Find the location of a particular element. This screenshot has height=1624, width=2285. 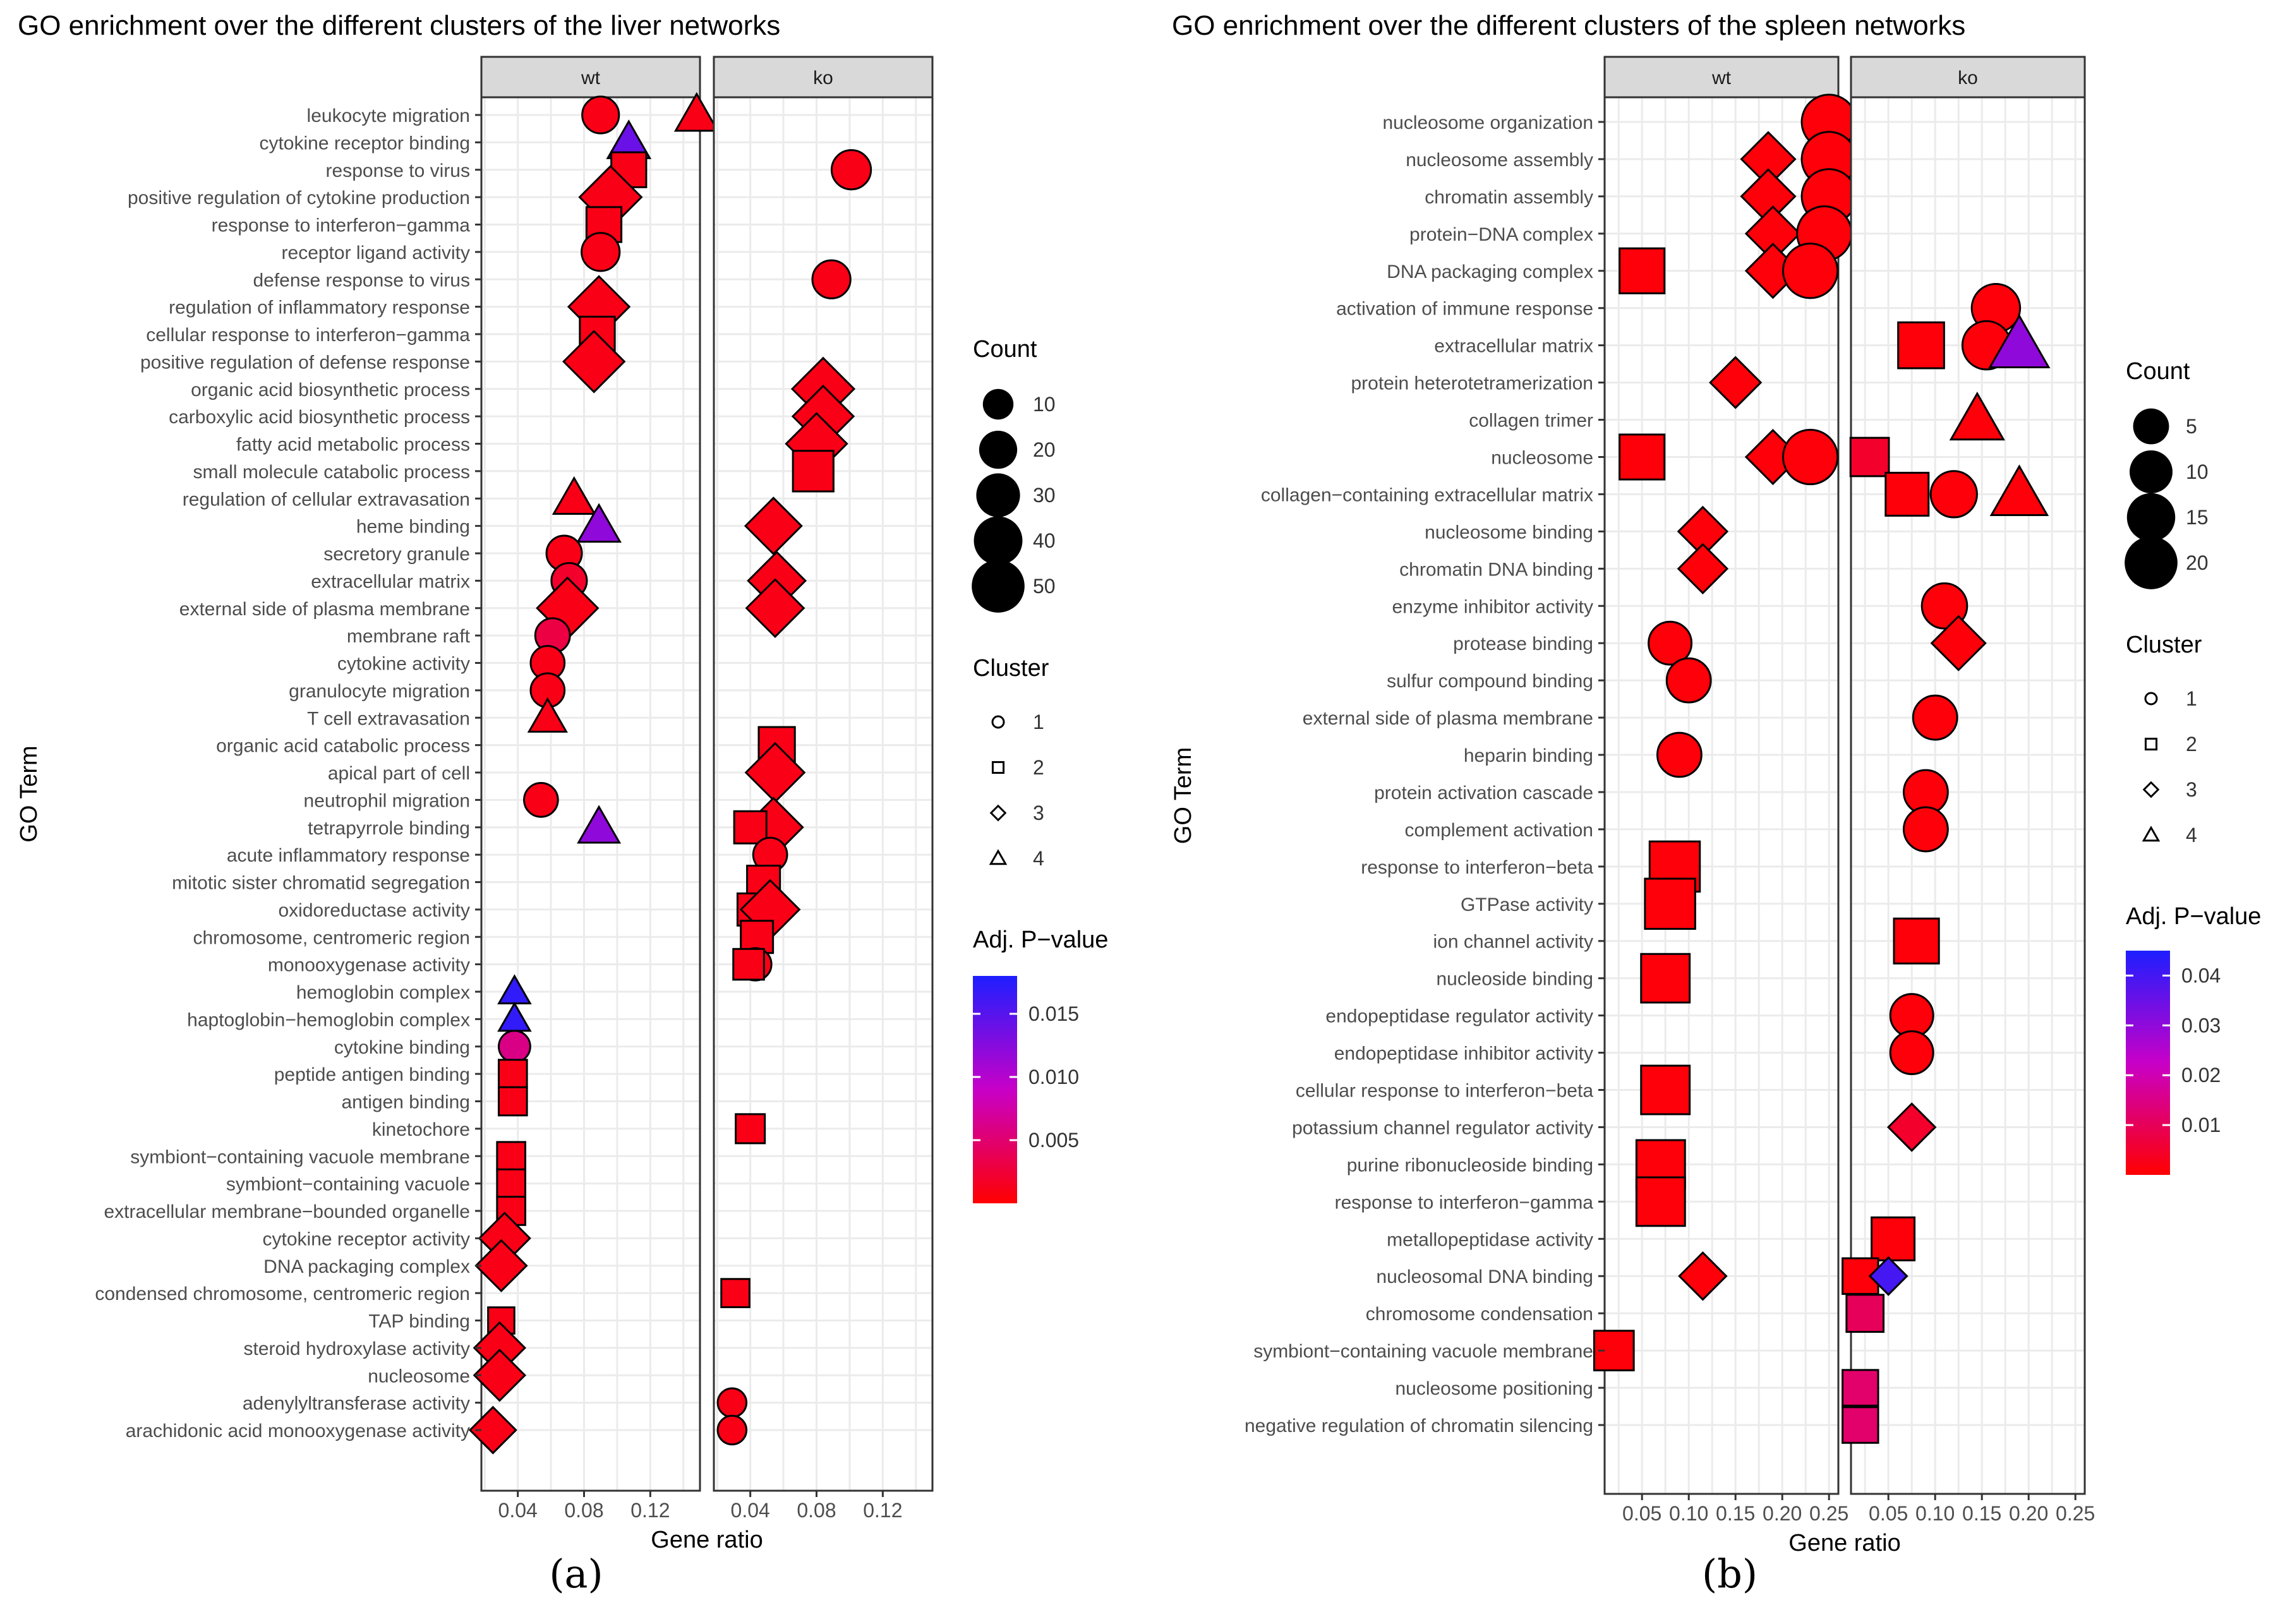

facet-panel-ko: ko 0.05 0.10 0.15 0.20 0.25 is located at coordinates (1969, 790).